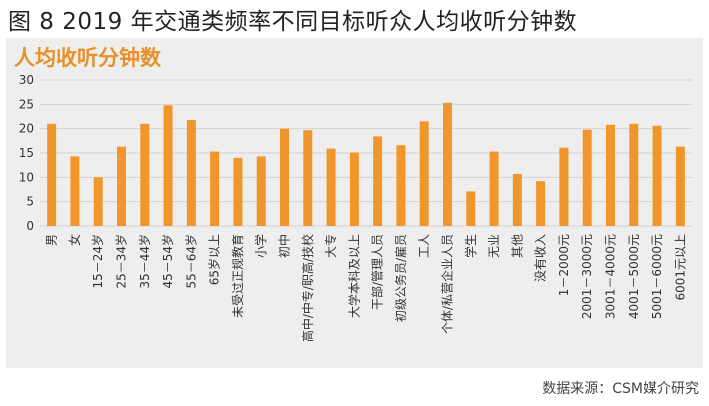 The height and width of the screenshot is (406, 709). I want to click on x-tick-label: 25－34岁, so click(121, 261).